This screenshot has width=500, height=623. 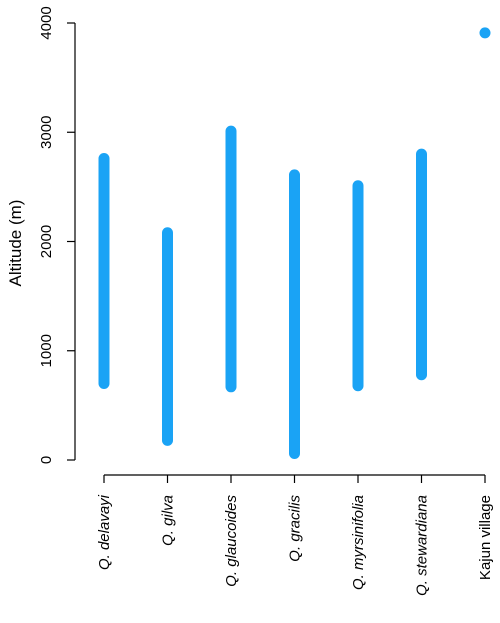 What do you see at coordinates (15, 243) in the screenshot?
I see `y-axis-title: Altitude (m)` at bounding box center [15, 243].